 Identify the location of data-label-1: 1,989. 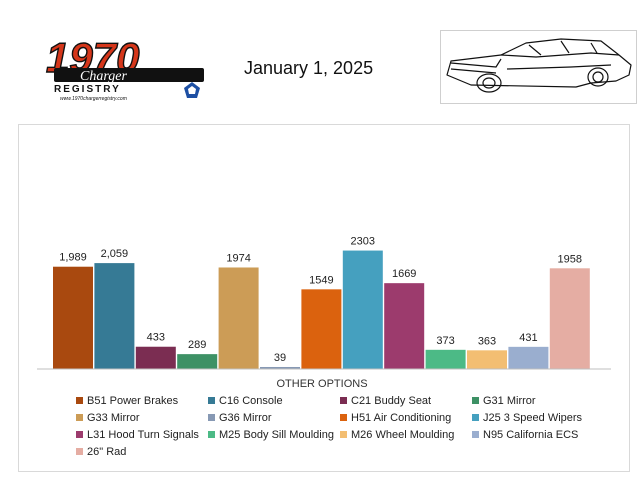
(73, 258).